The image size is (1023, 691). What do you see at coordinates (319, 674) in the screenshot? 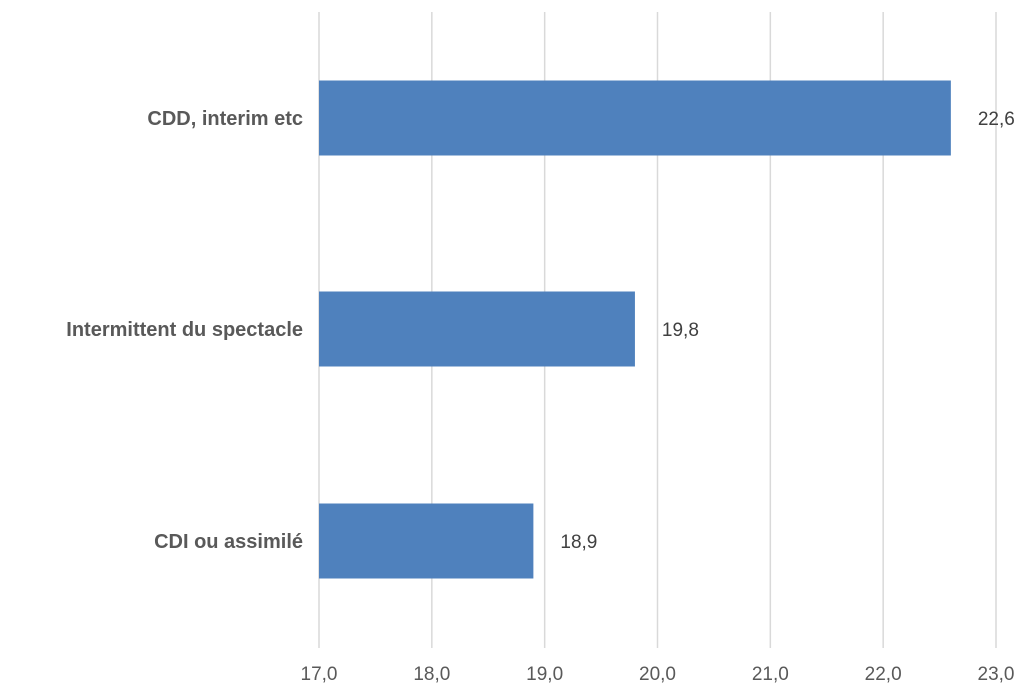
I see `x-tick-label: 17,0` at bounding box center [319, 674].